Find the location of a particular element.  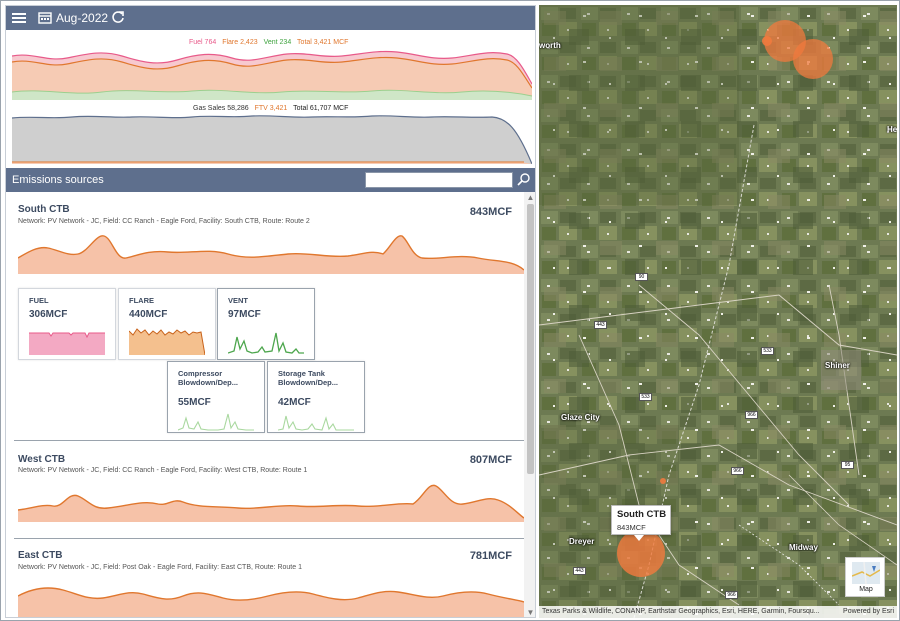

gas-area-chart is located at coordinates (272, 139).